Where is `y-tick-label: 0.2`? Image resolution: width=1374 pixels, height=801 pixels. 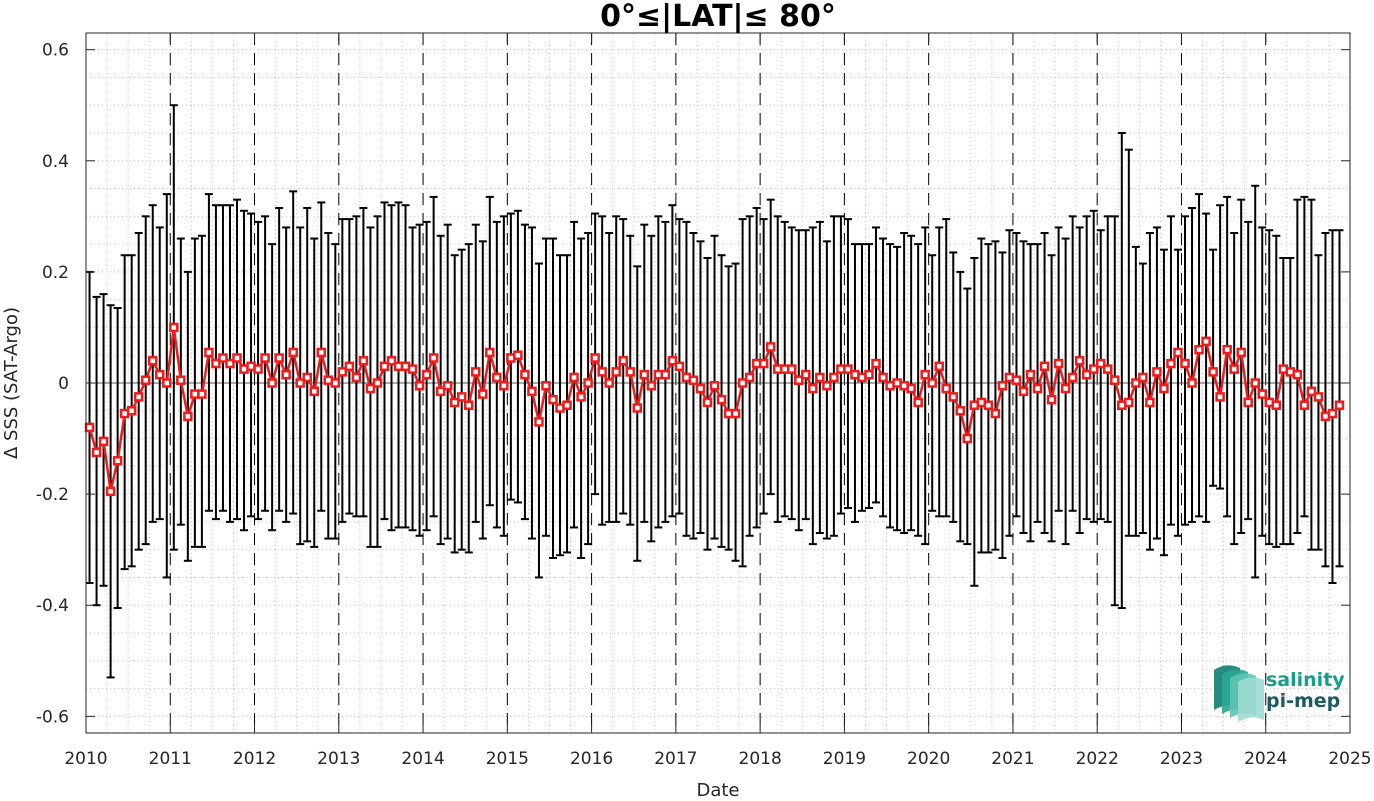
y-tick-label: 0.2 is located at coordinates (55, 273).